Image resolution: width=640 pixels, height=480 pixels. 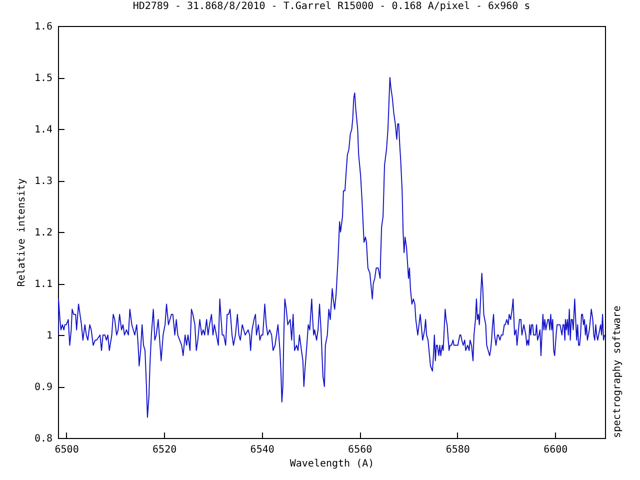 What do you see at coordinates (331, 6) in the screenshot?
I see `chart-title: HD2789 - 31.868/8/2010 - T.Garrel R15000 - 0.168 A/pixel - 6x960 s` at bounding box center [331, 6].